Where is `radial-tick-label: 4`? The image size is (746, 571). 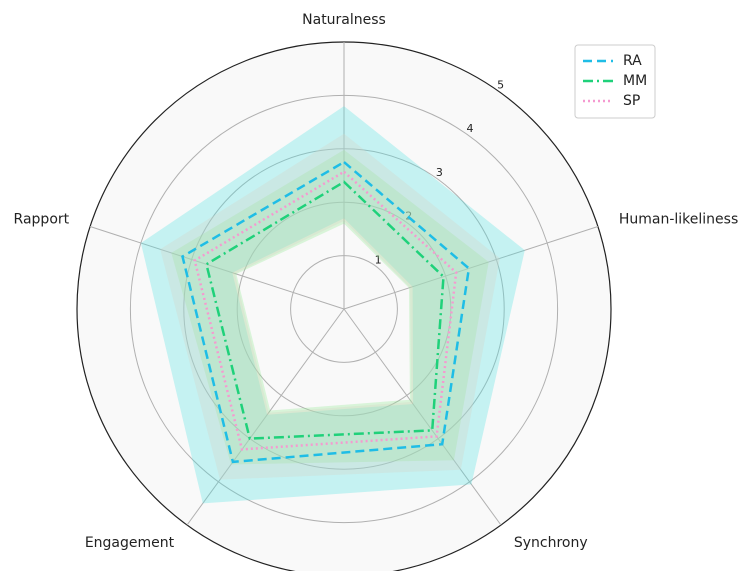
radial-tick-label: 4 is located at coordinates (469, 128).